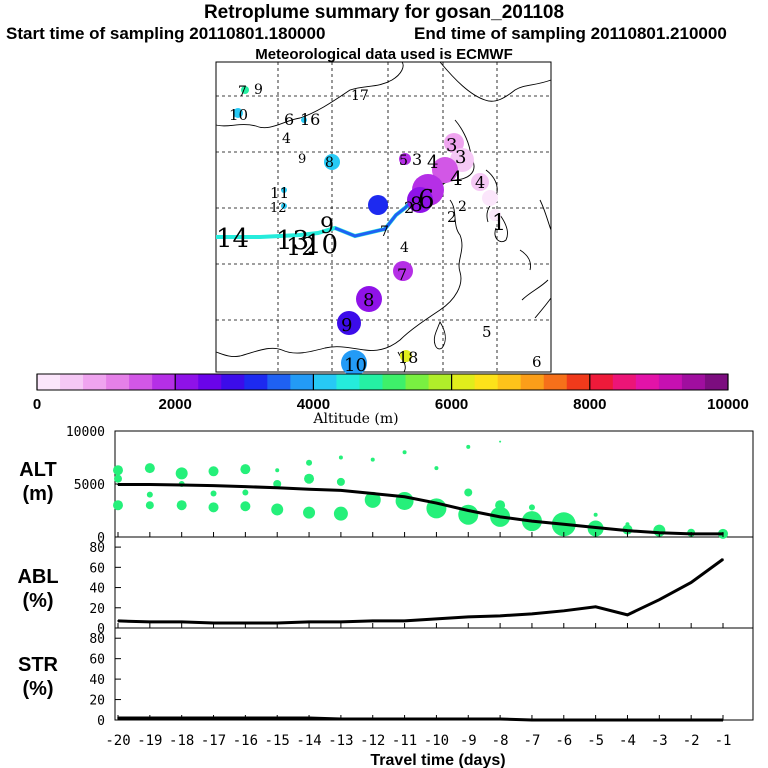 This screenshot has height=768, width=768. I want to click on map-day-label: 10, so click(238, 115).